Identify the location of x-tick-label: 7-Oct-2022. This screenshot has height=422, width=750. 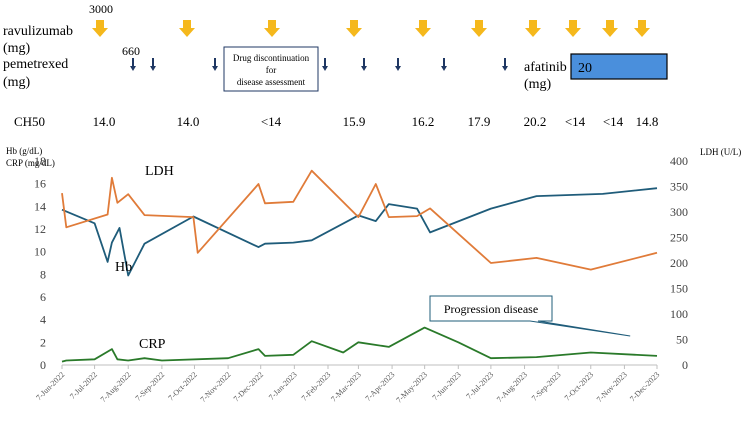
(182, 386).